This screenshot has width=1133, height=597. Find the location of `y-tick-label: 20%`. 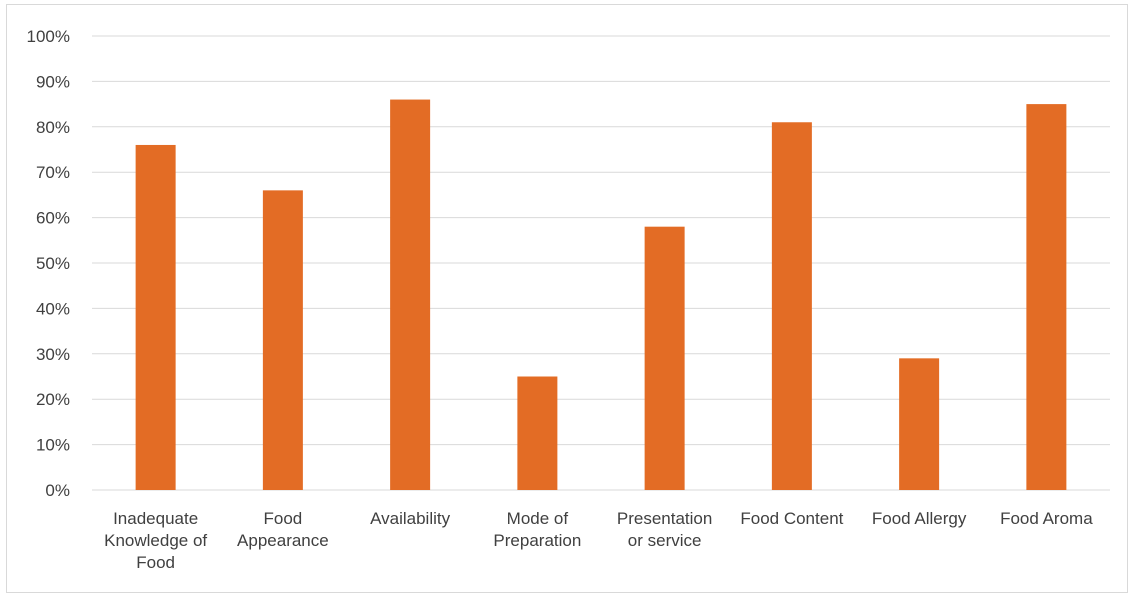

y-tick-label: 20% is located at coordinates (53, 399).